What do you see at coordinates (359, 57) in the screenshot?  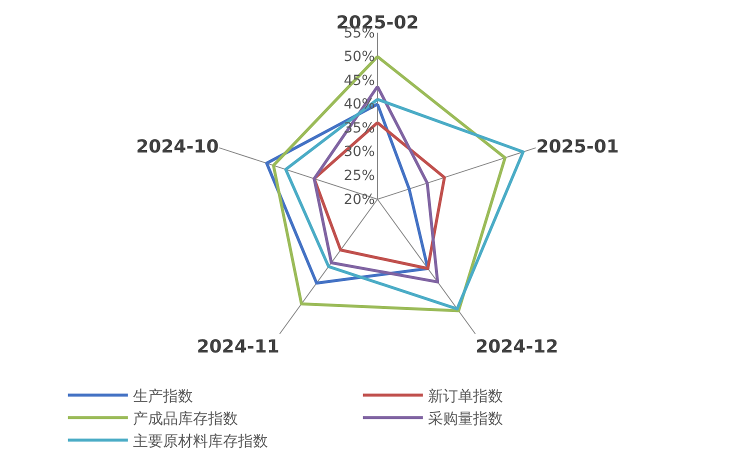 I see `y-tick-label: 50%` at bounding box center [359, 57].